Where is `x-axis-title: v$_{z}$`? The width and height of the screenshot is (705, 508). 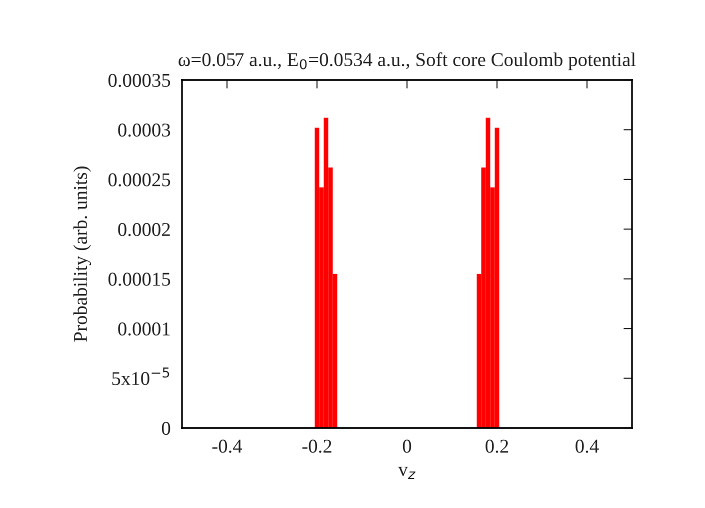 x-axis-title: v$_{z}$ is located at coordinates (407, 472).